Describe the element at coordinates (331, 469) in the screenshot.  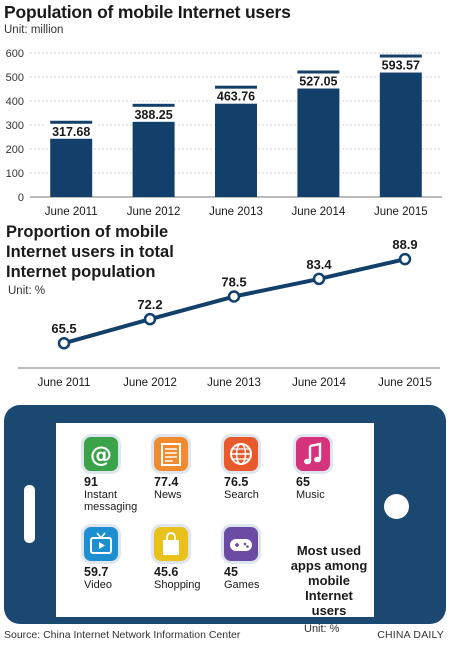
I see `app-item: 65 Music` at that location.